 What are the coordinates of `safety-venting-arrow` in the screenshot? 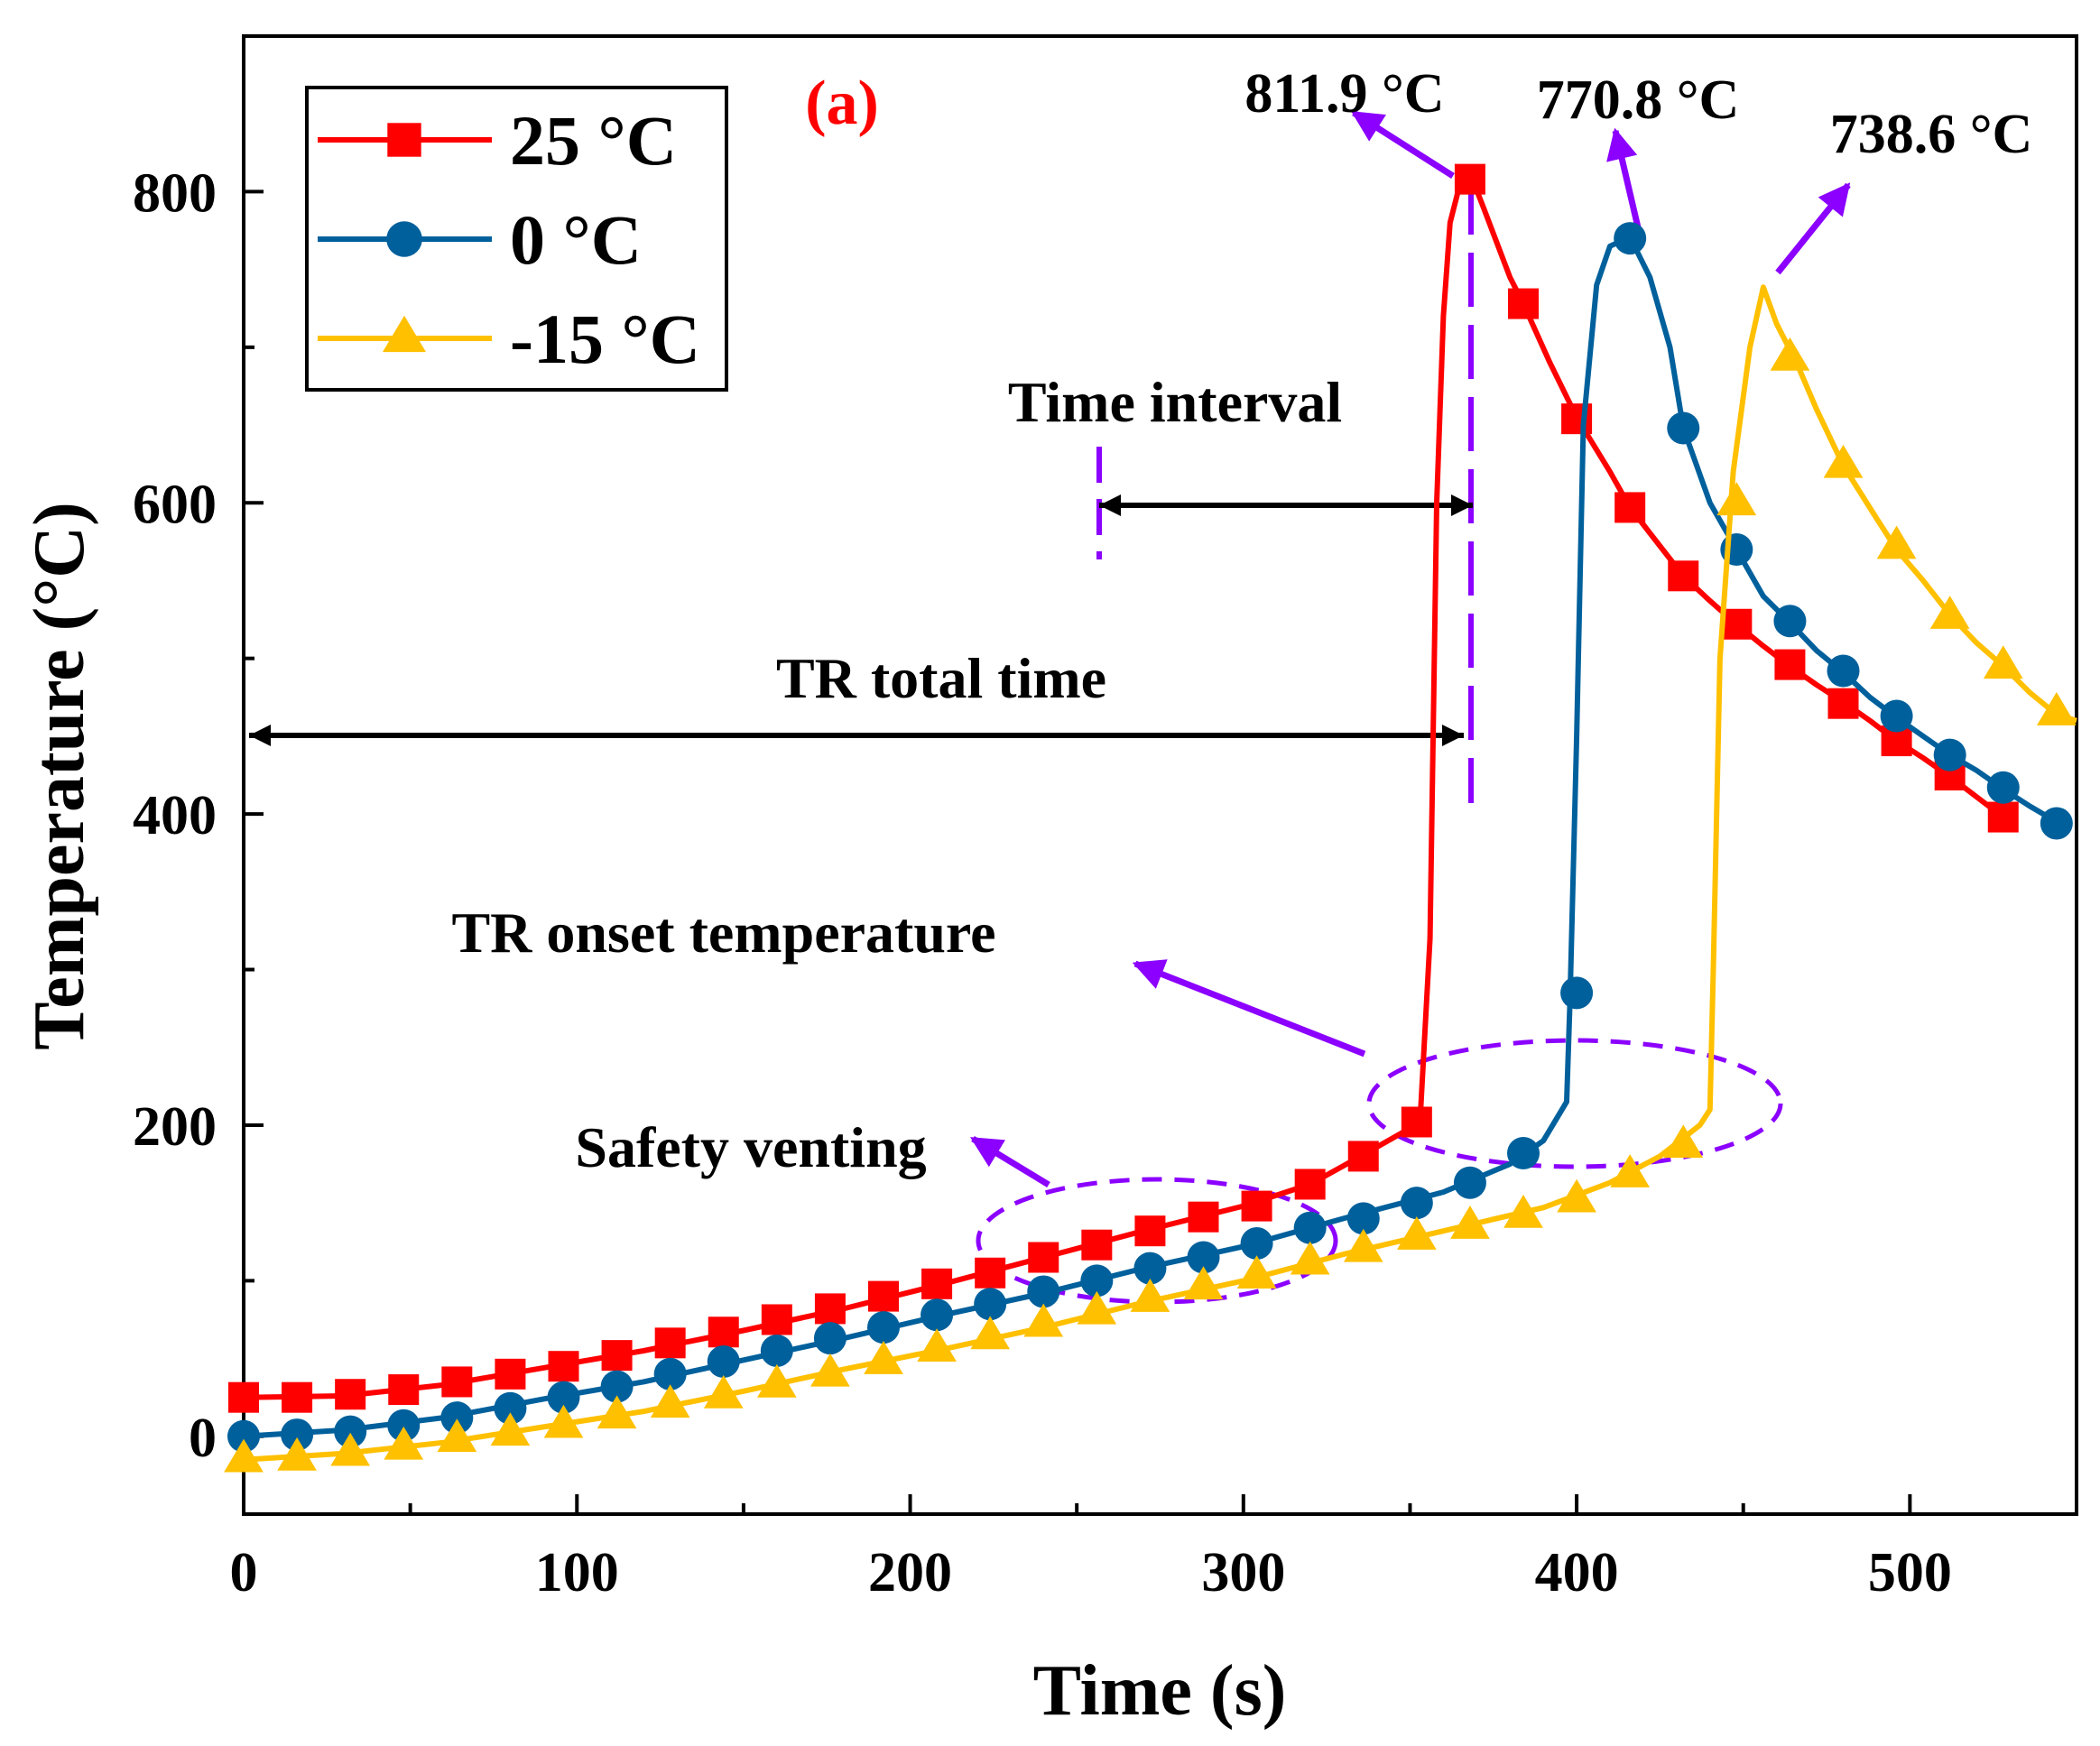 It's located at (1010, 1161).